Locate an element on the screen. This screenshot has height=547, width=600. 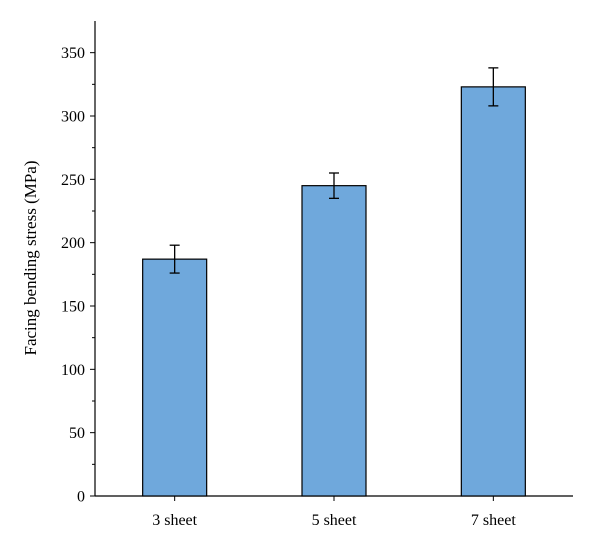
y-tick-label: 150 is located at coordinates (73, 307).